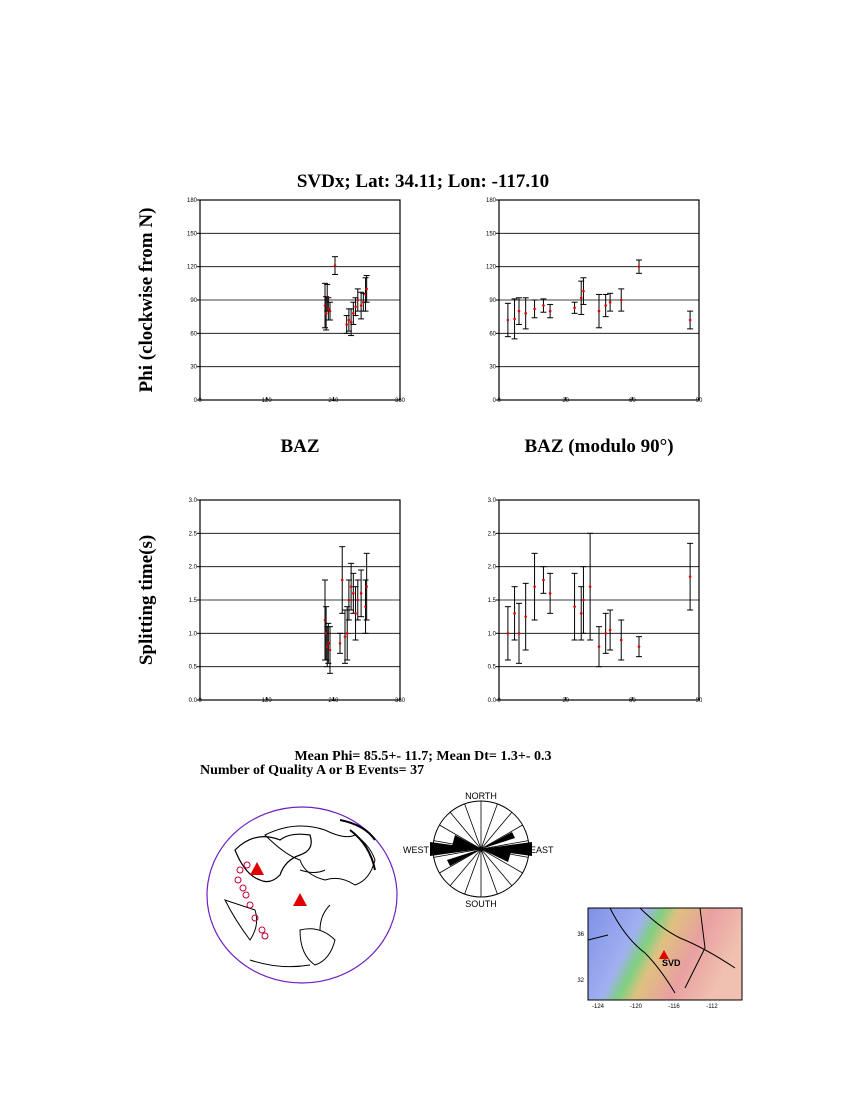  What do you see at coordinates (193, 301) in the screenshot?
I see `y-tick-label: 90` at bounding box center [193, 301].